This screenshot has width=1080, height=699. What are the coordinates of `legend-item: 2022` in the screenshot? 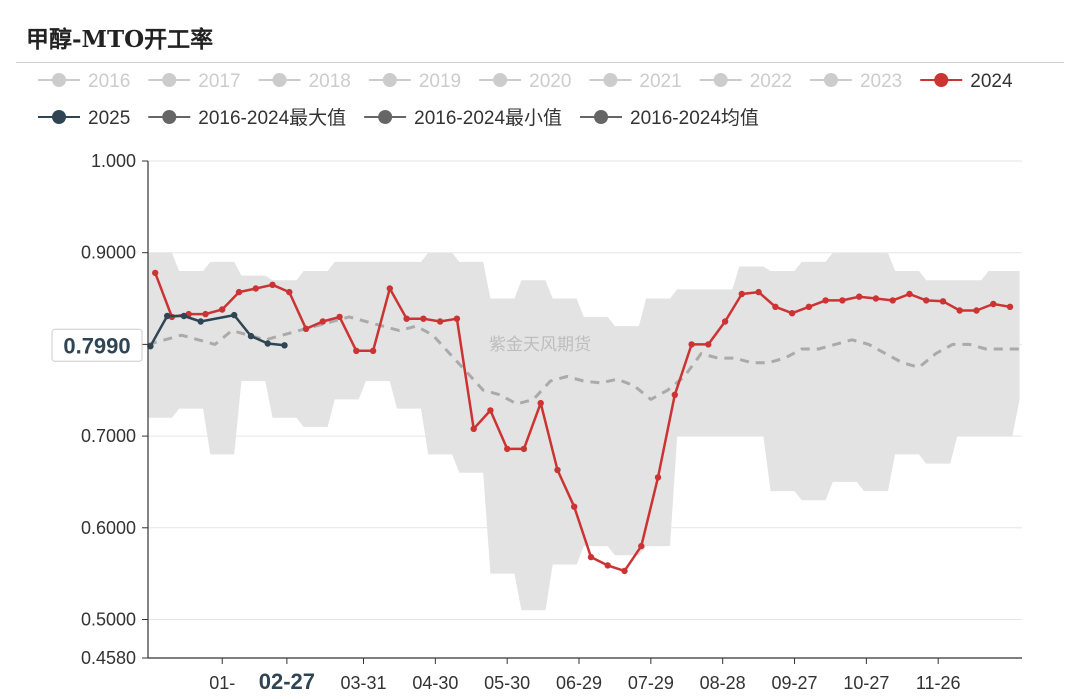 It's located at (745, 81).